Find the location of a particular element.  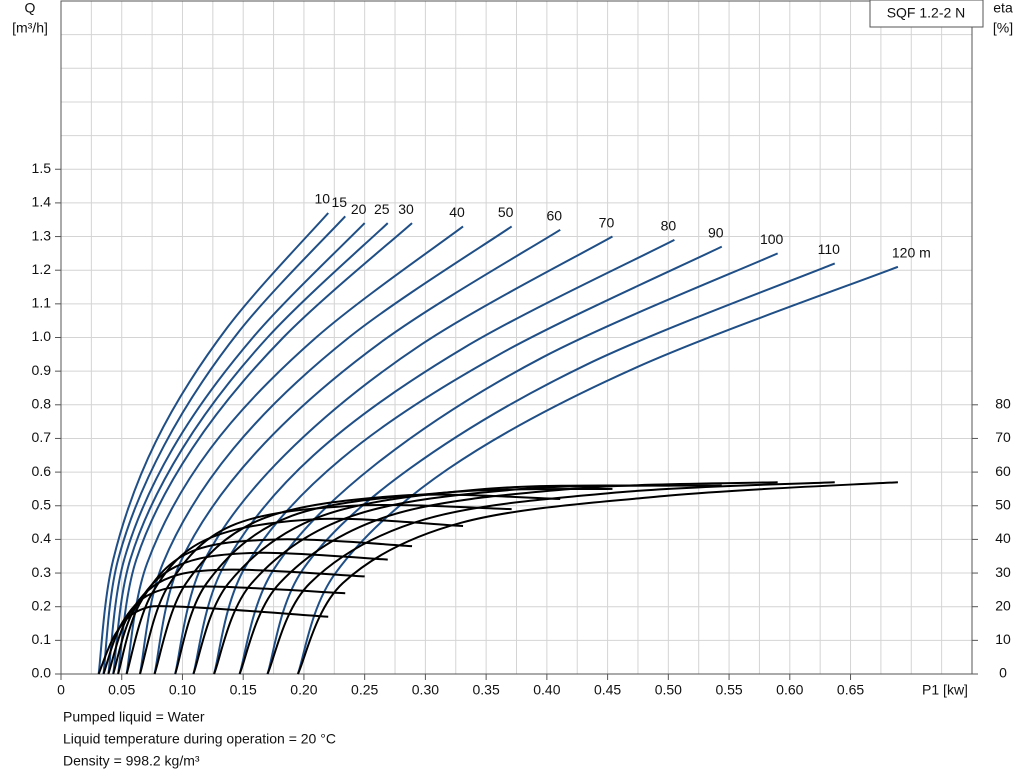

y-tick-label: 0.8 is located at coordinates (42, 404).